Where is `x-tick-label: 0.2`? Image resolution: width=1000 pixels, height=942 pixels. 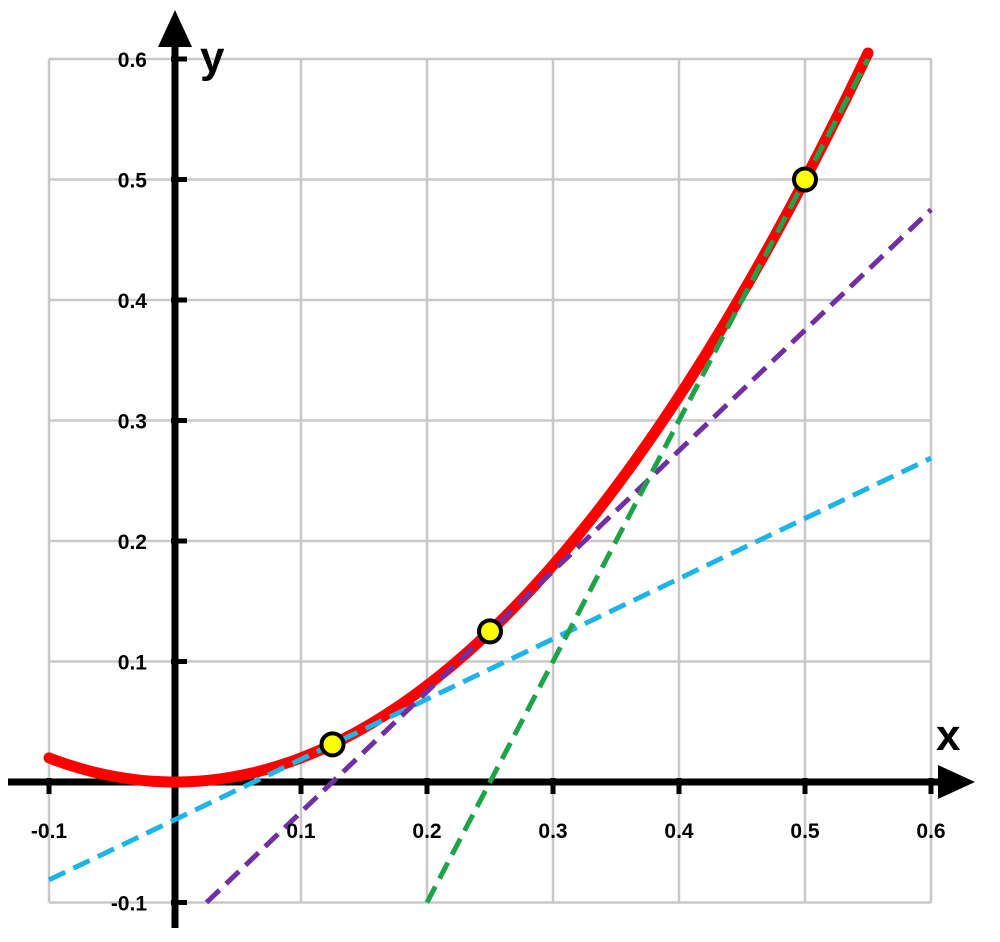 x-tick-label: 0.2 is located at coordinates (426, 831).